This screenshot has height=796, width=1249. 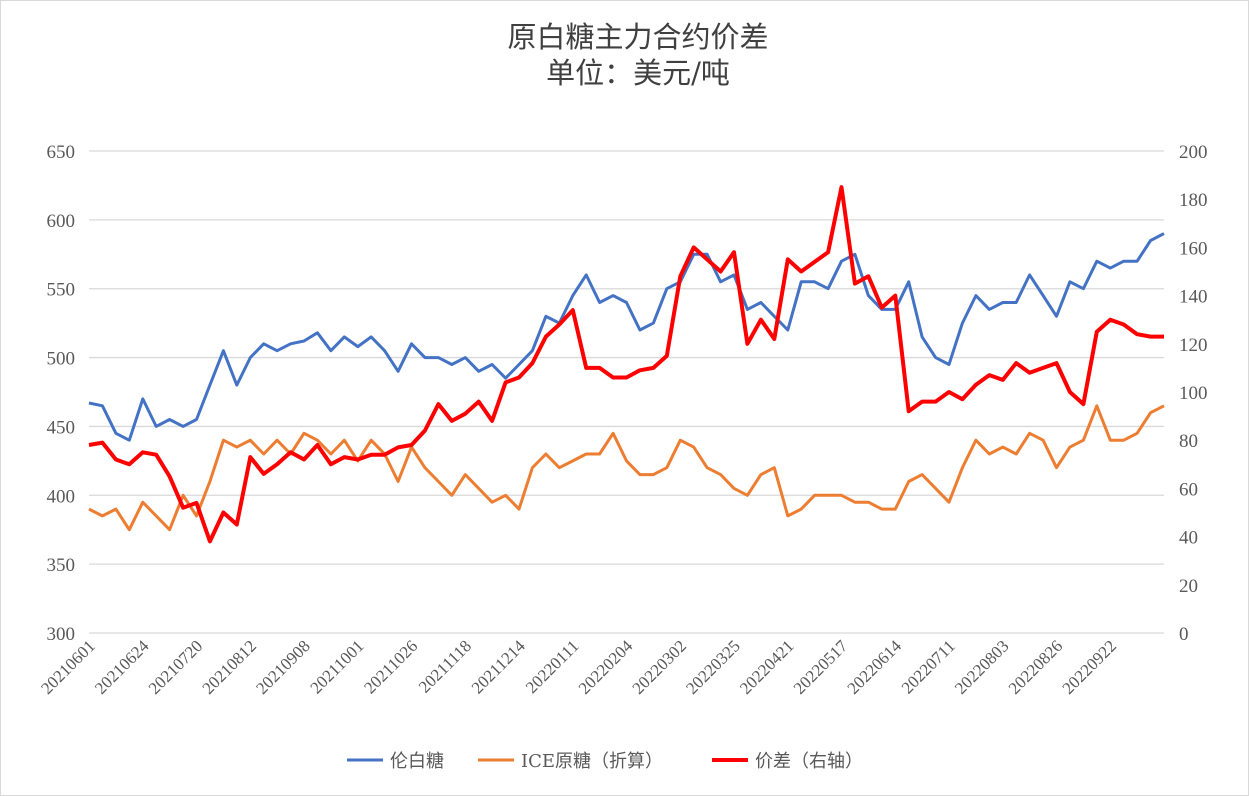 I want to click on right-tick-label: 100, so click(x=1193, y=393).